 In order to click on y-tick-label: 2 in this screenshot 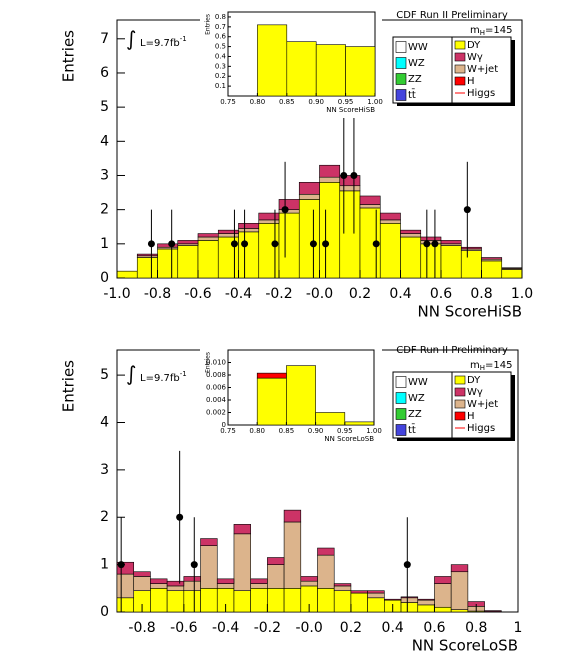, I will do `click(104, 517)`.